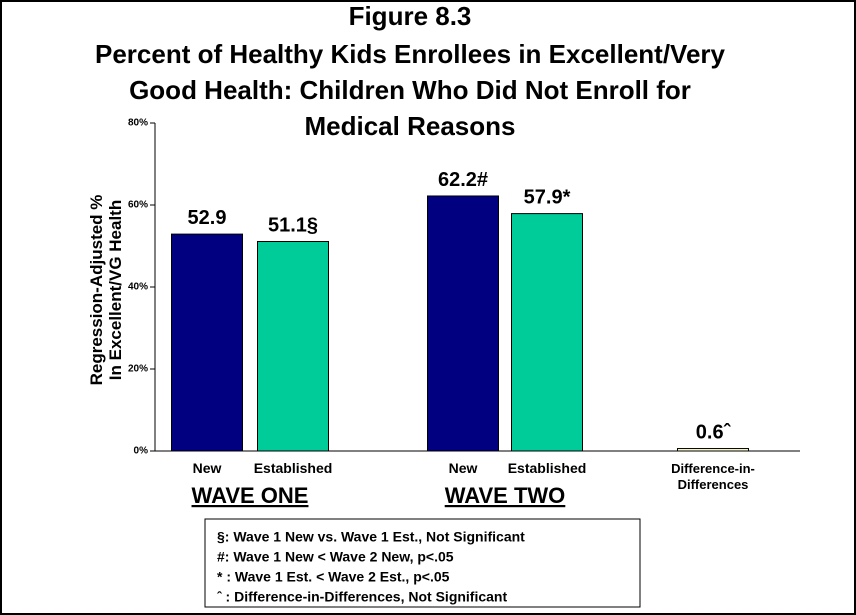  Describe the element at coordinates (141, 451) in the screenshot. I see `y-tick-label: 0%` at that location.